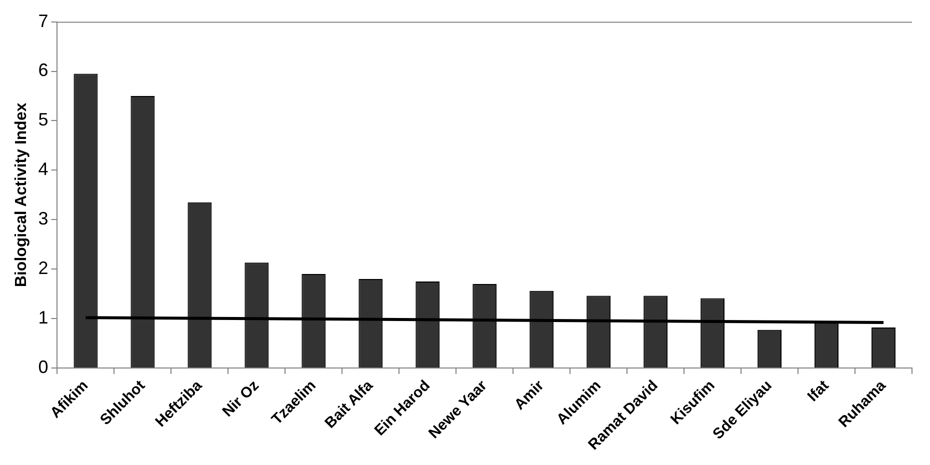 This screenshot has height=465, width=930. What do you see at coordinates (21, 195) in the screenshot?
I see `y-axis-title: Biological Activity Index` at bounding box center [21, 195].